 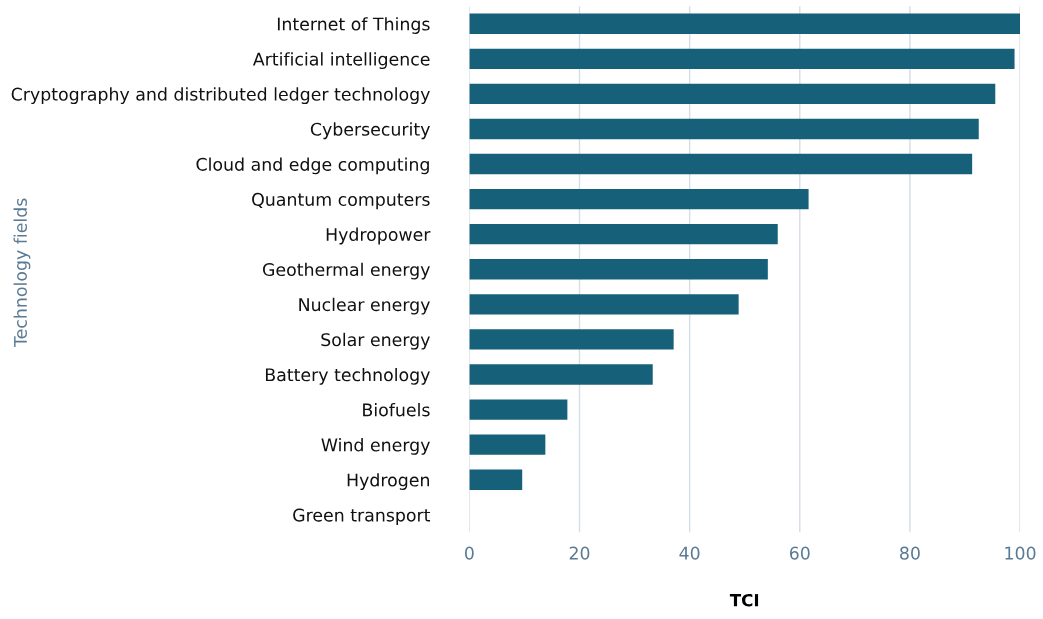 I want to click on y-tick-label: Cryptography and distributed ledger technology, so click(x=220, y=96).